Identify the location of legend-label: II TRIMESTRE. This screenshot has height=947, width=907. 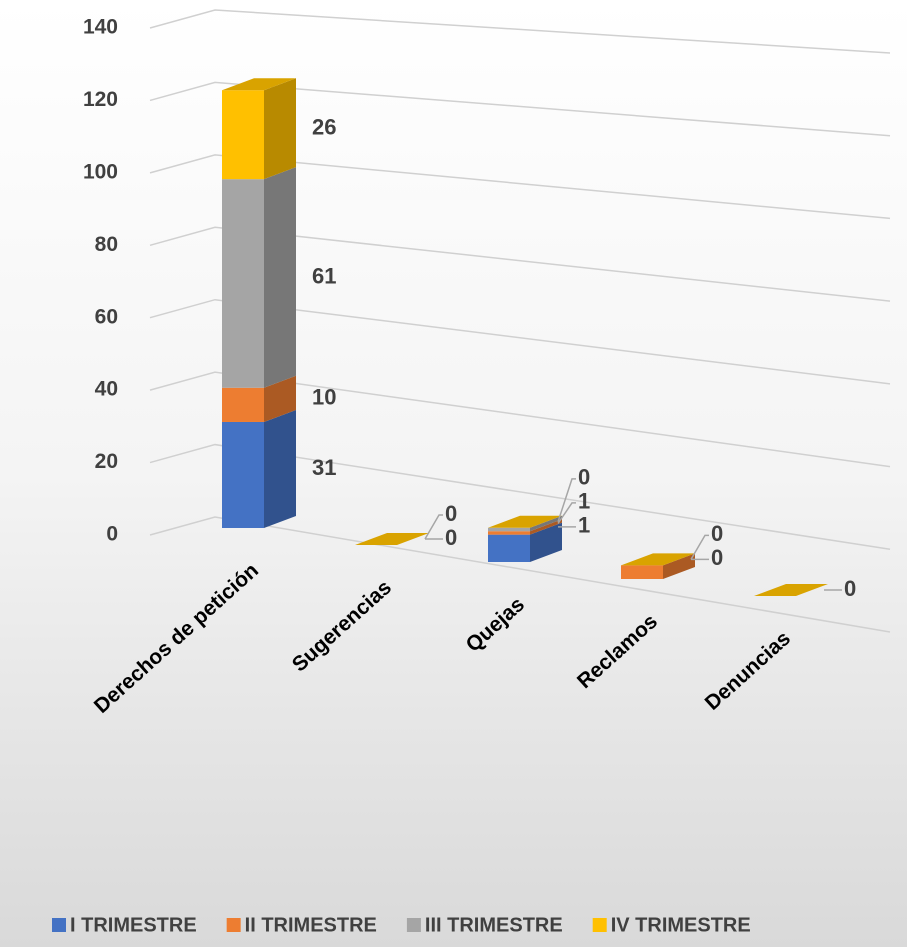
(311, 925).